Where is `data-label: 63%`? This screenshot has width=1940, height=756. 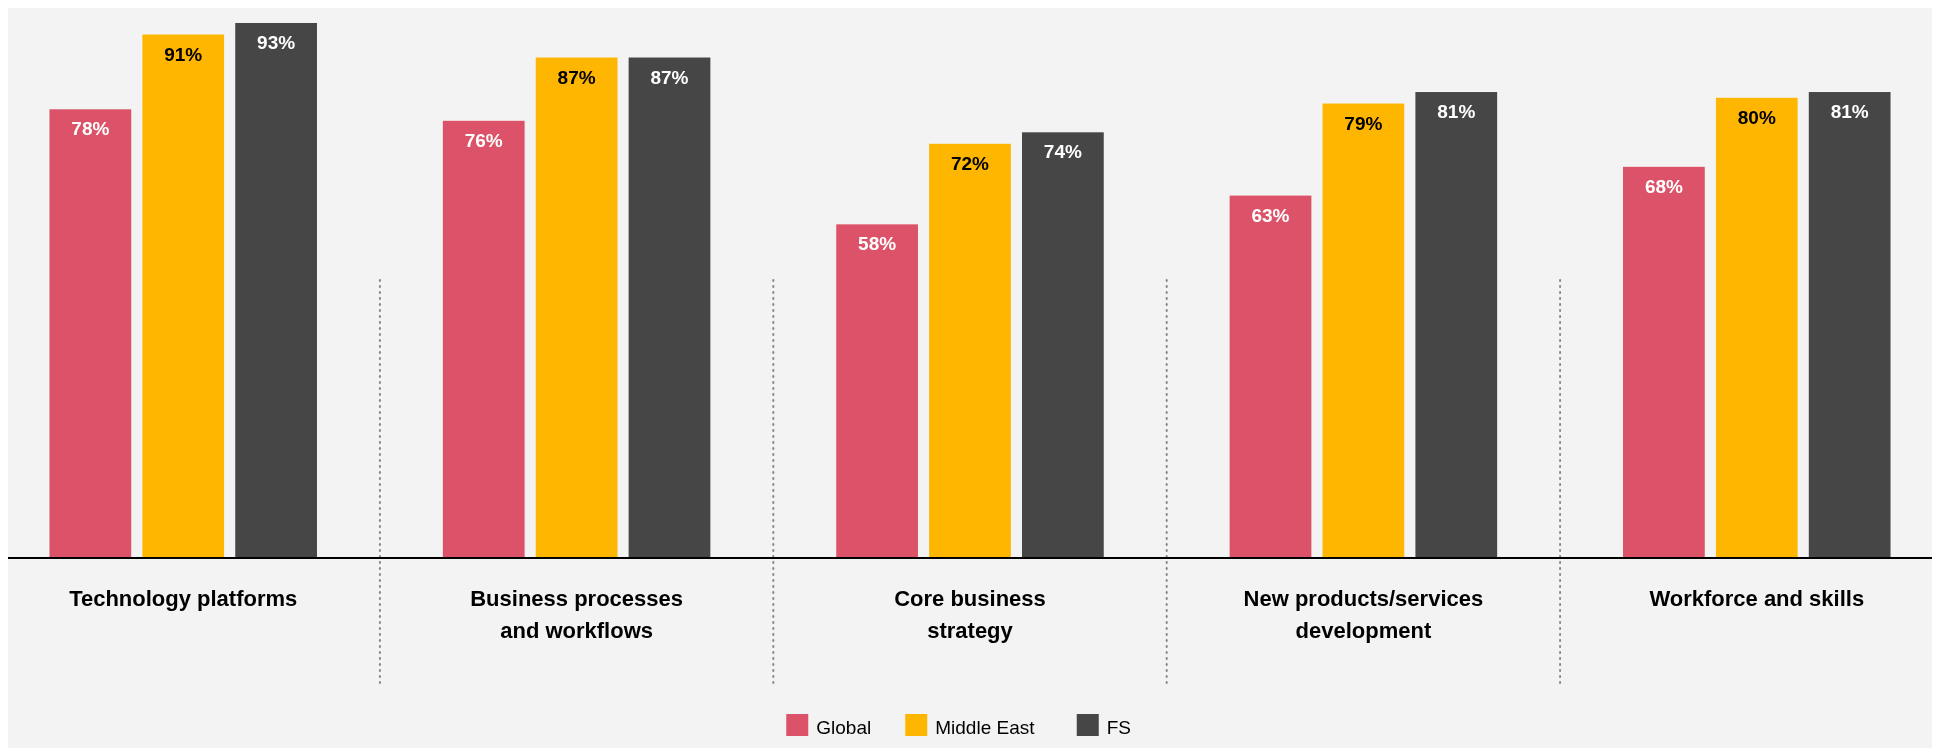
data-label: 63% is located at coordinates (1270, 215).